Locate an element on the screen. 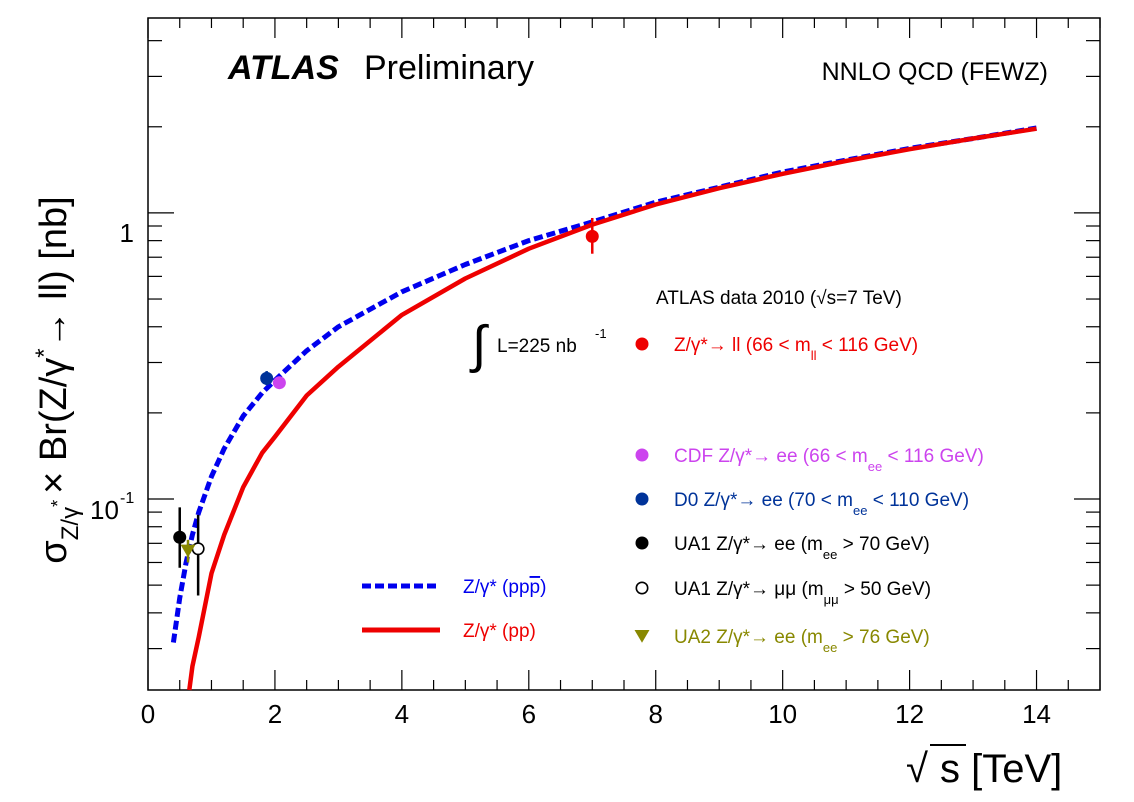 This screenshot has width=1134, height=802. x-axis-title: s [TeV] is located at coordinates (1001, 769).